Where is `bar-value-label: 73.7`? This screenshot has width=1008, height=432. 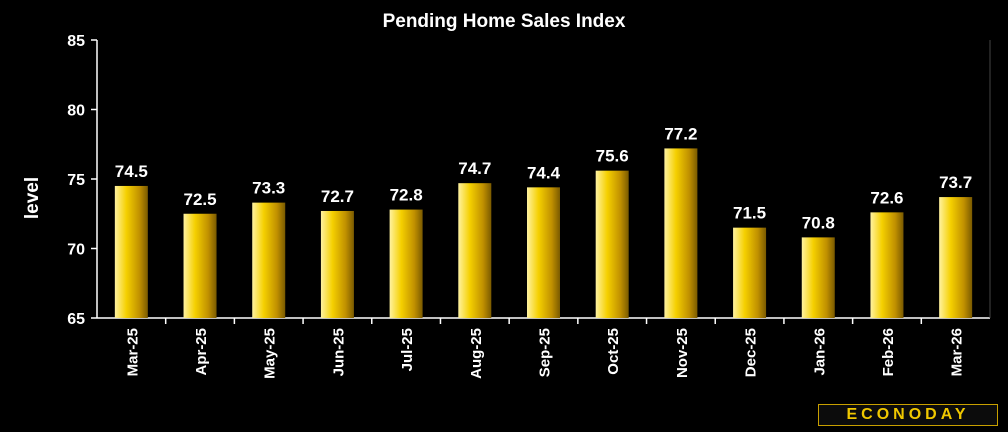 bar-value-label: 73.7 is located at coordinates (955, 182).